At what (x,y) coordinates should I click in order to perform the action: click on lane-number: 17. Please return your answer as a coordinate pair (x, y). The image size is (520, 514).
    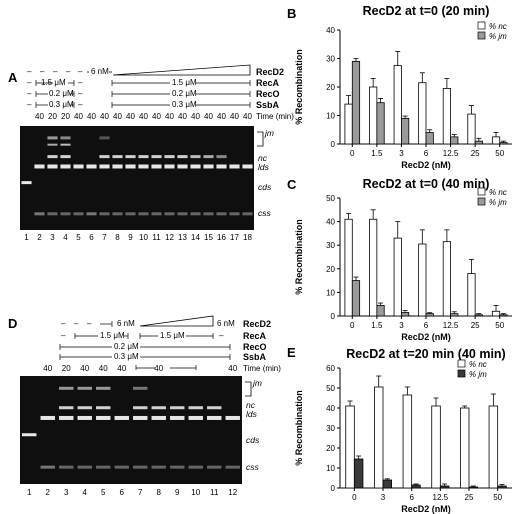
    Looking at the image, I should click on (234, 237).